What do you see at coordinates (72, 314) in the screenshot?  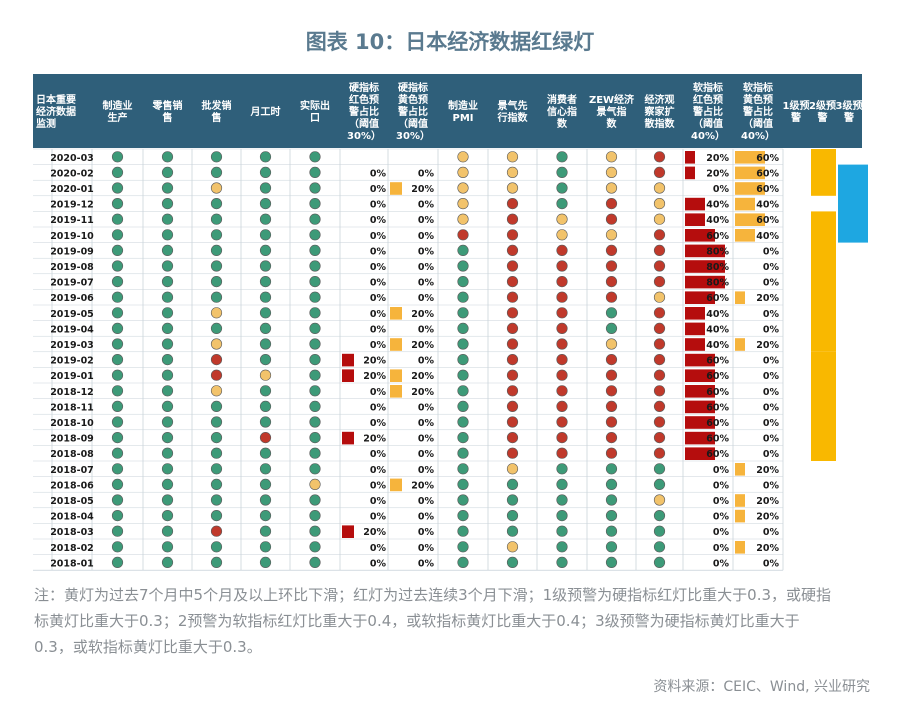 I see `month-label: 2019-05` at bounding box center [72, 314].